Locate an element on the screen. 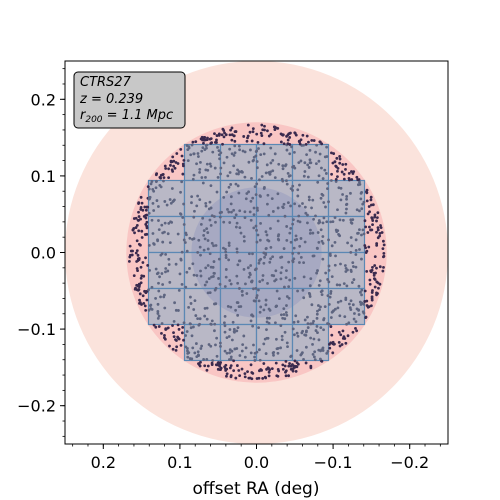  mosaic-tile is located at coordinates (274, 234).